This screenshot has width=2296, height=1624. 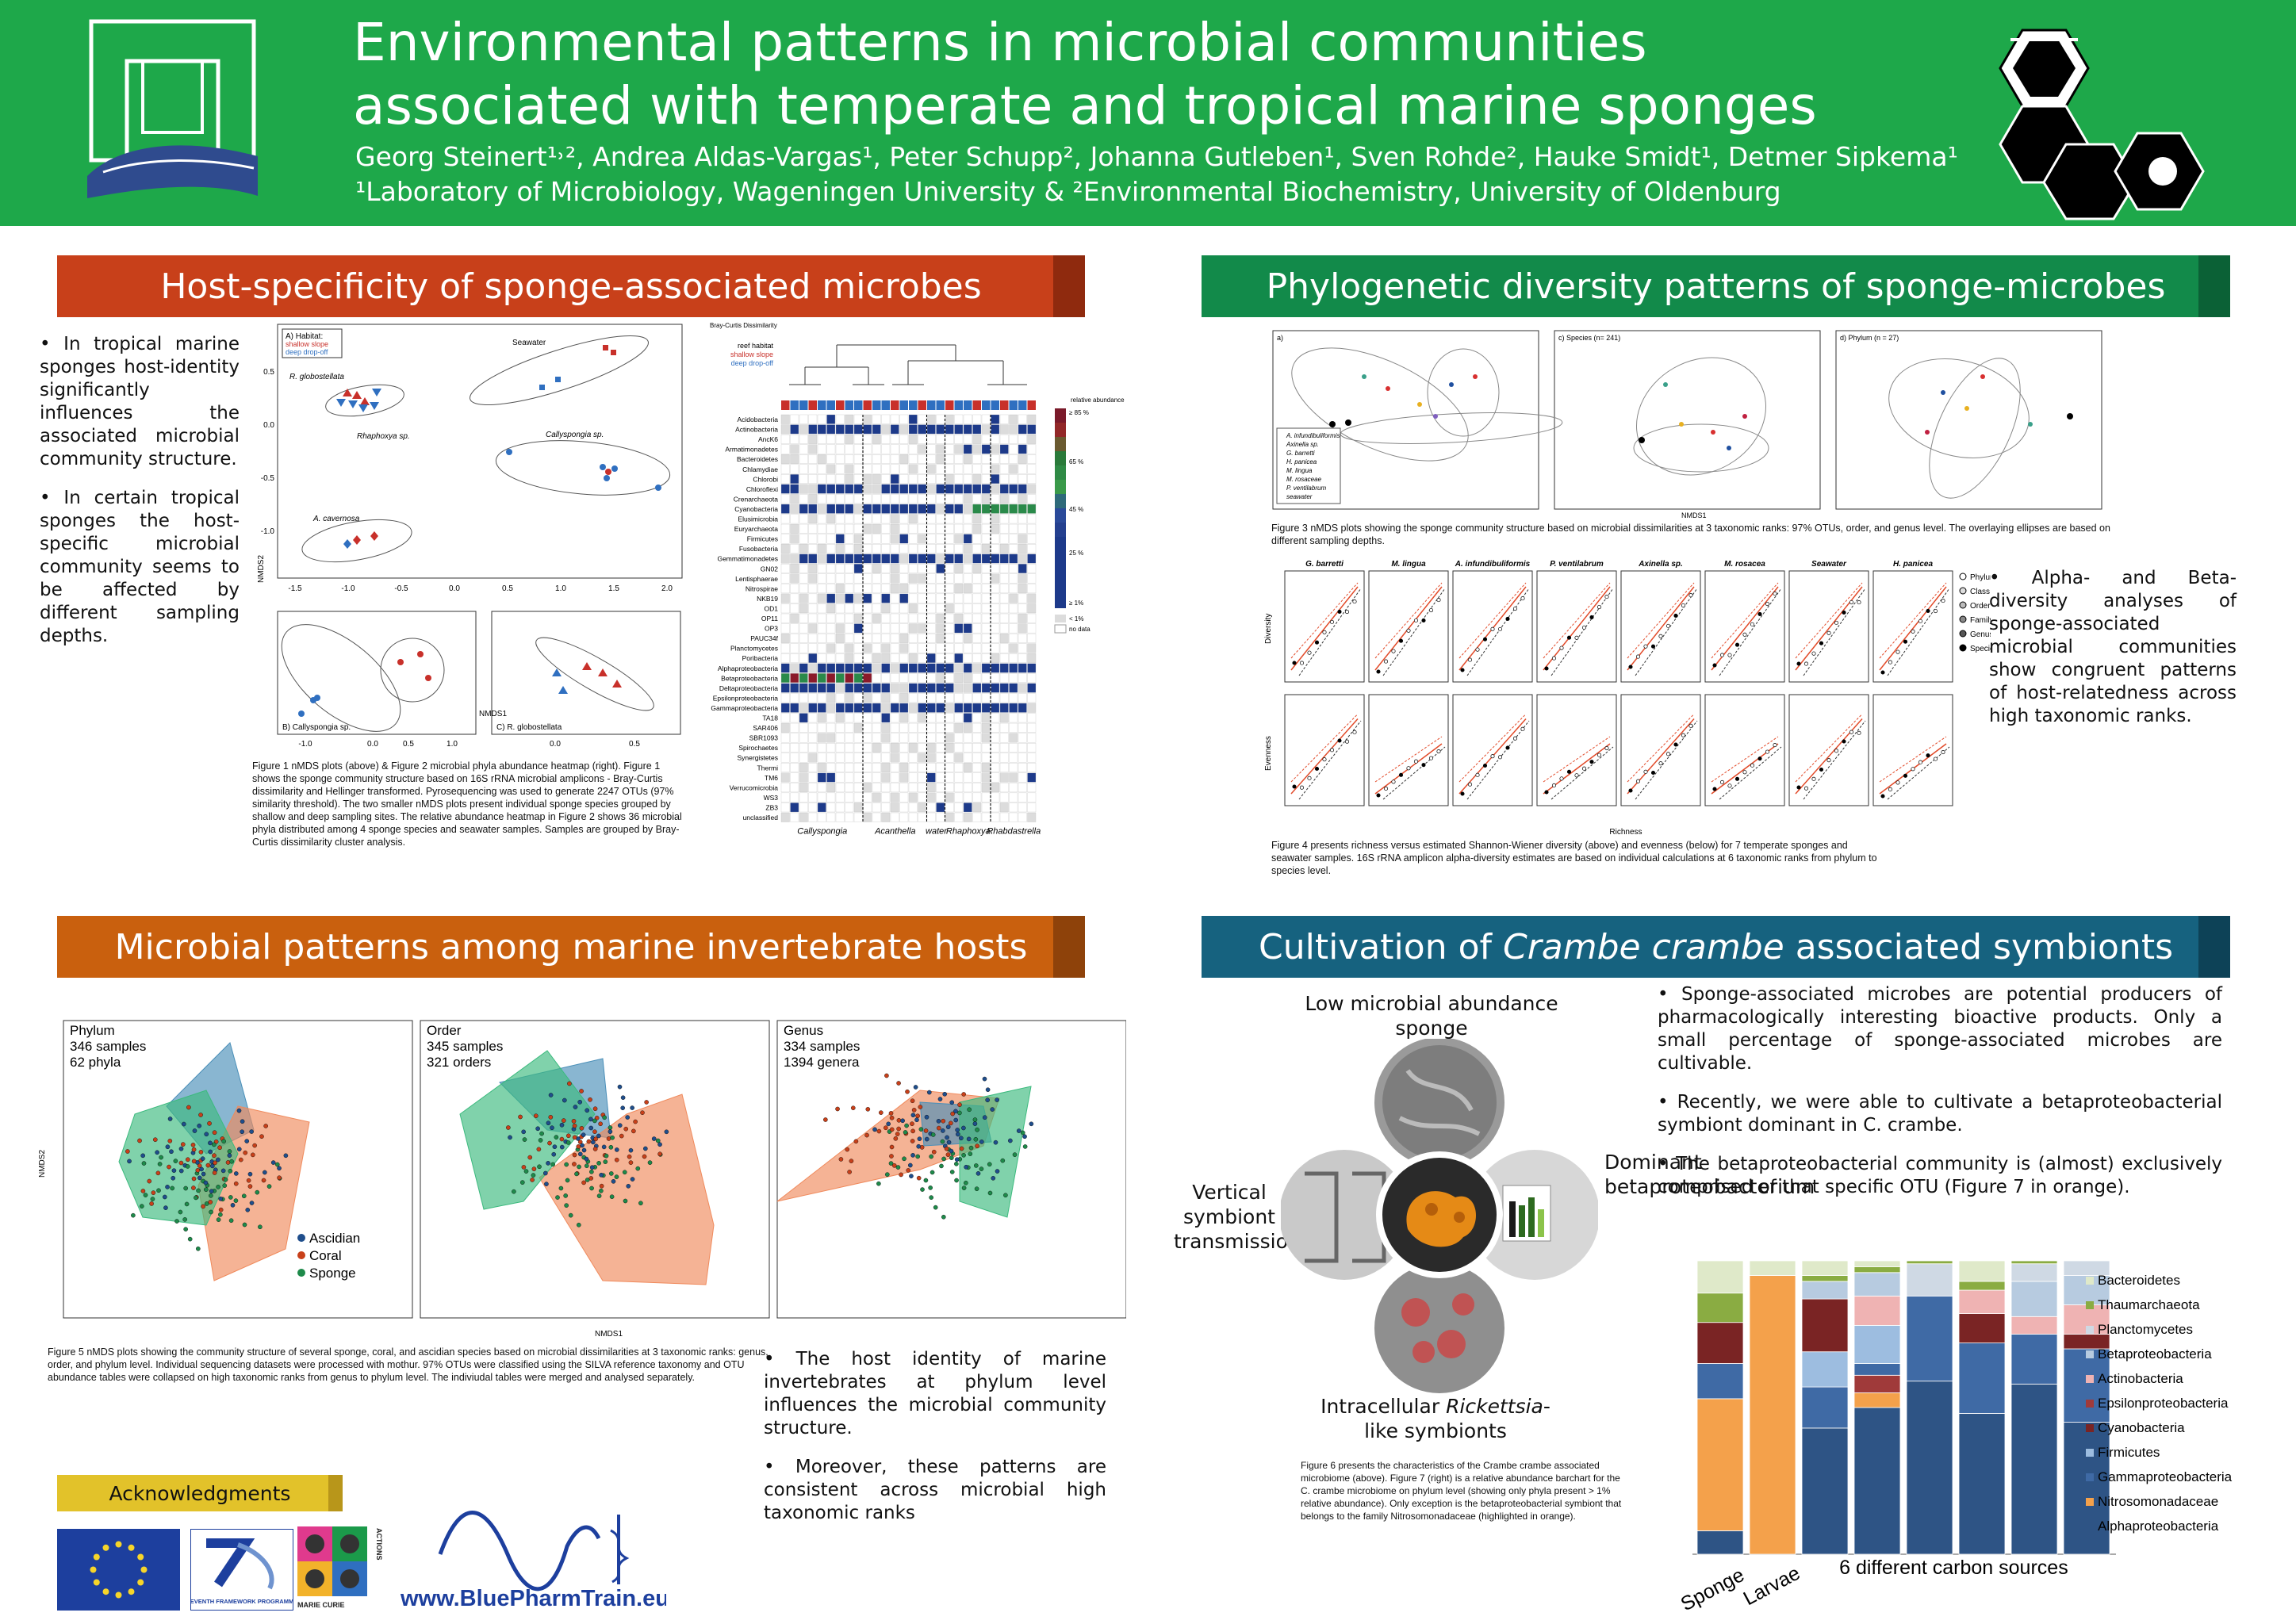 What do you see at coordinates (937, 832) in the screenshot?
I see `group-label: water` at bounding box center [937, 832].